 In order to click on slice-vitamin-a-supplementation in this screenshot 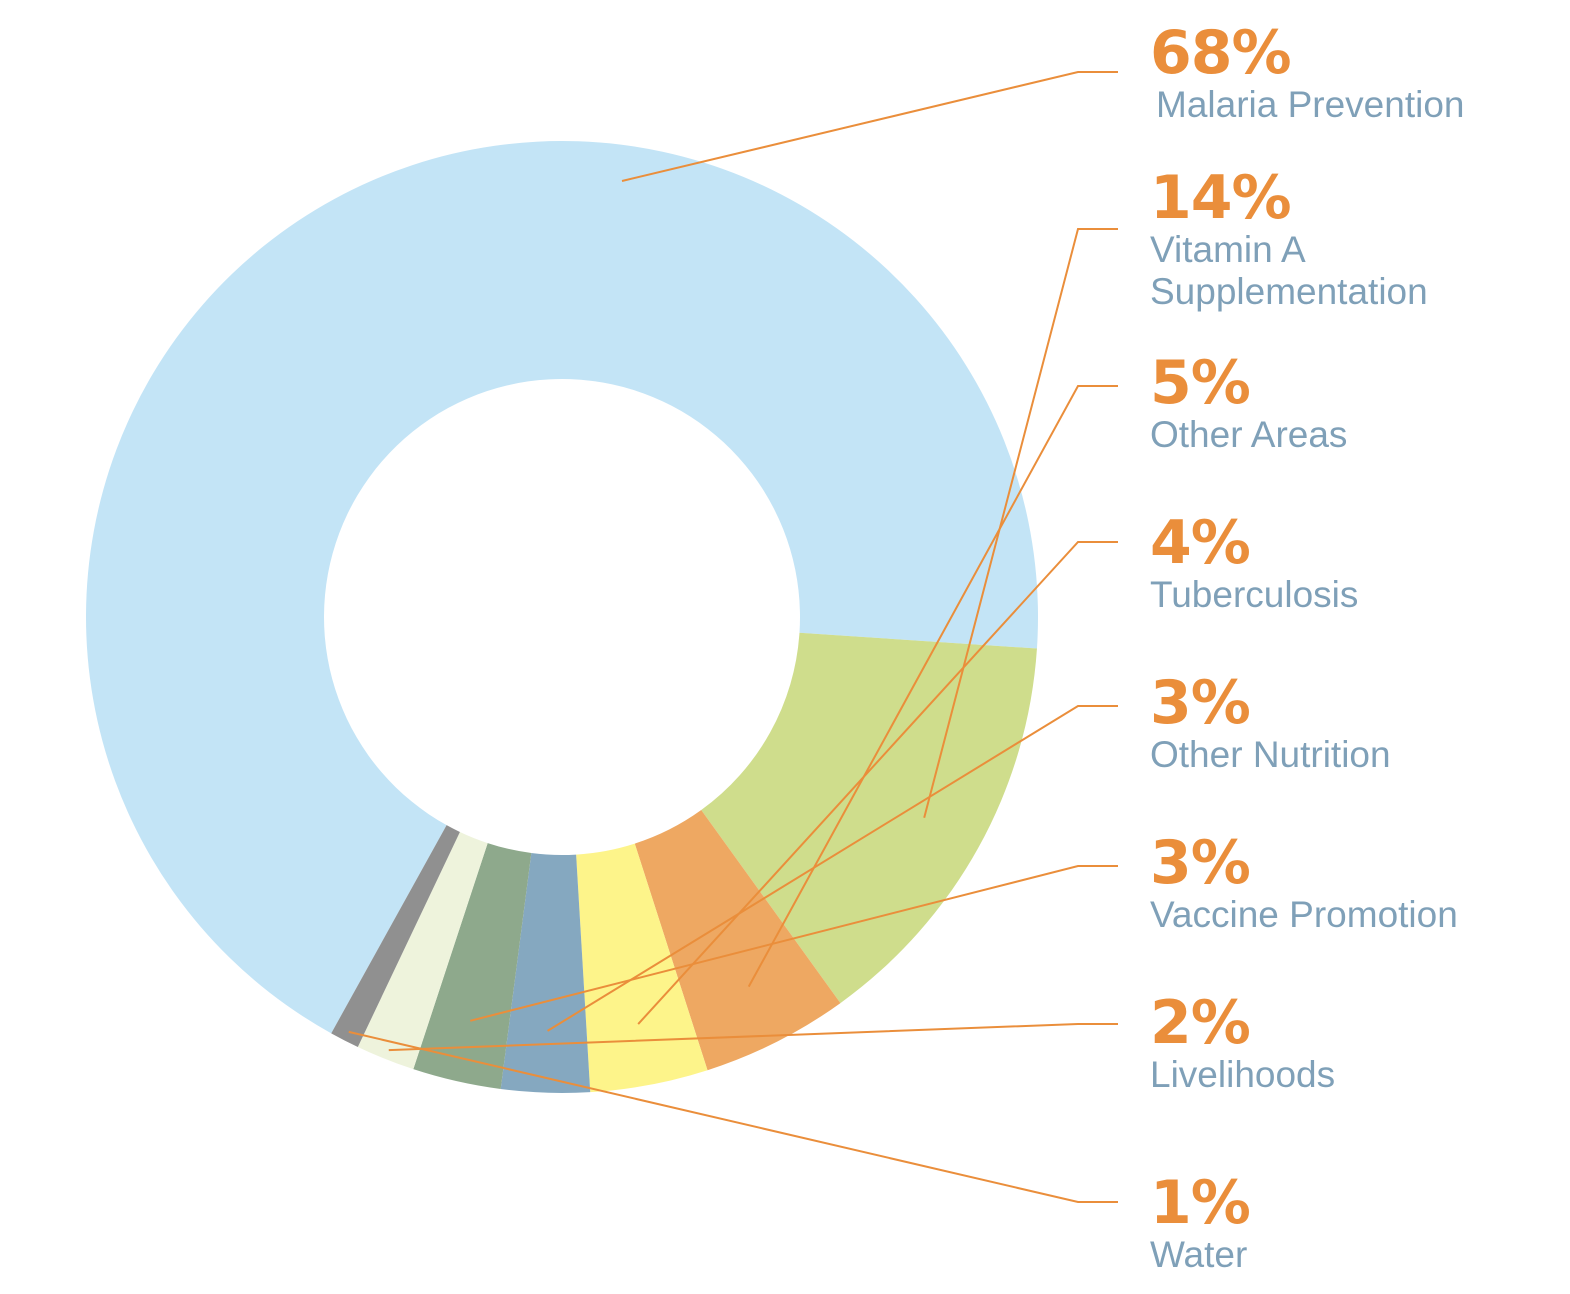, I will do `click(869, 818)`.